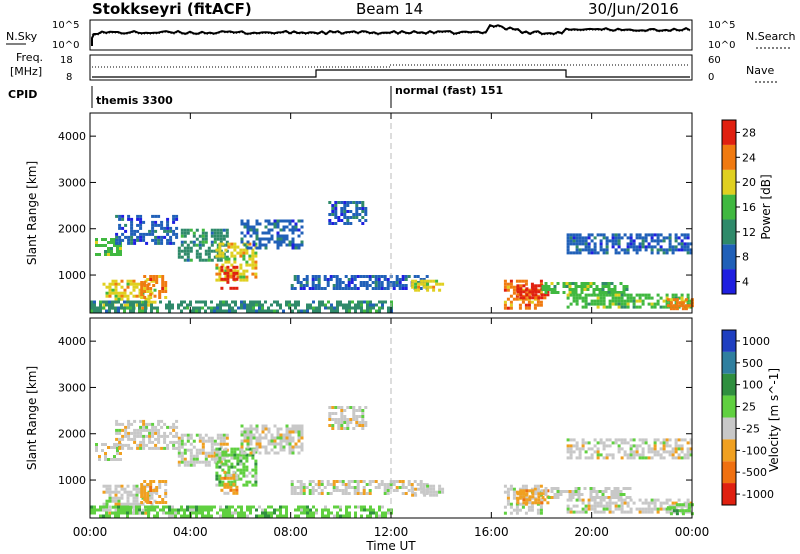  I want to click on colorbar-tick-label: 12, so click(749, 232).